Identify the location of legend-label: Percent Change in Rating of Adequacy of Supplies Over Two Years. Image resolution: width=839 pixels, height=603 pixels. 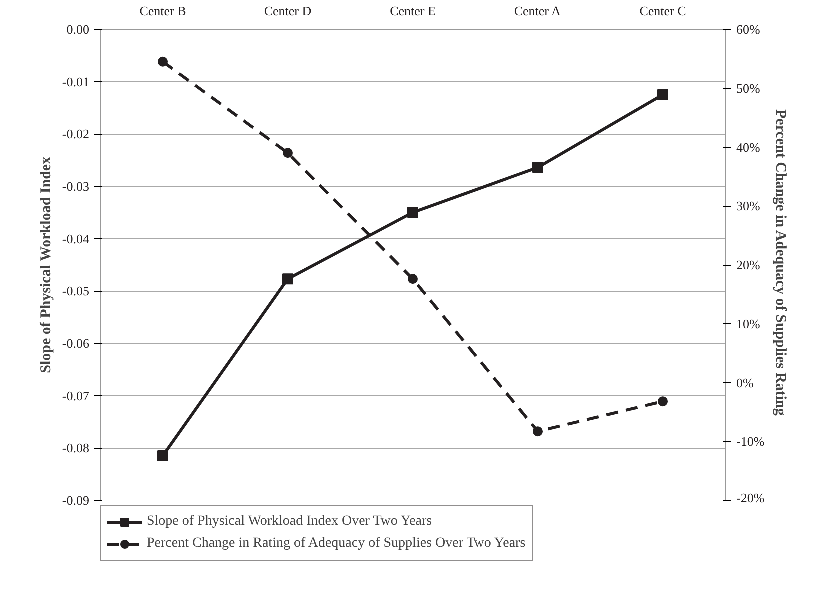
(336, 544).